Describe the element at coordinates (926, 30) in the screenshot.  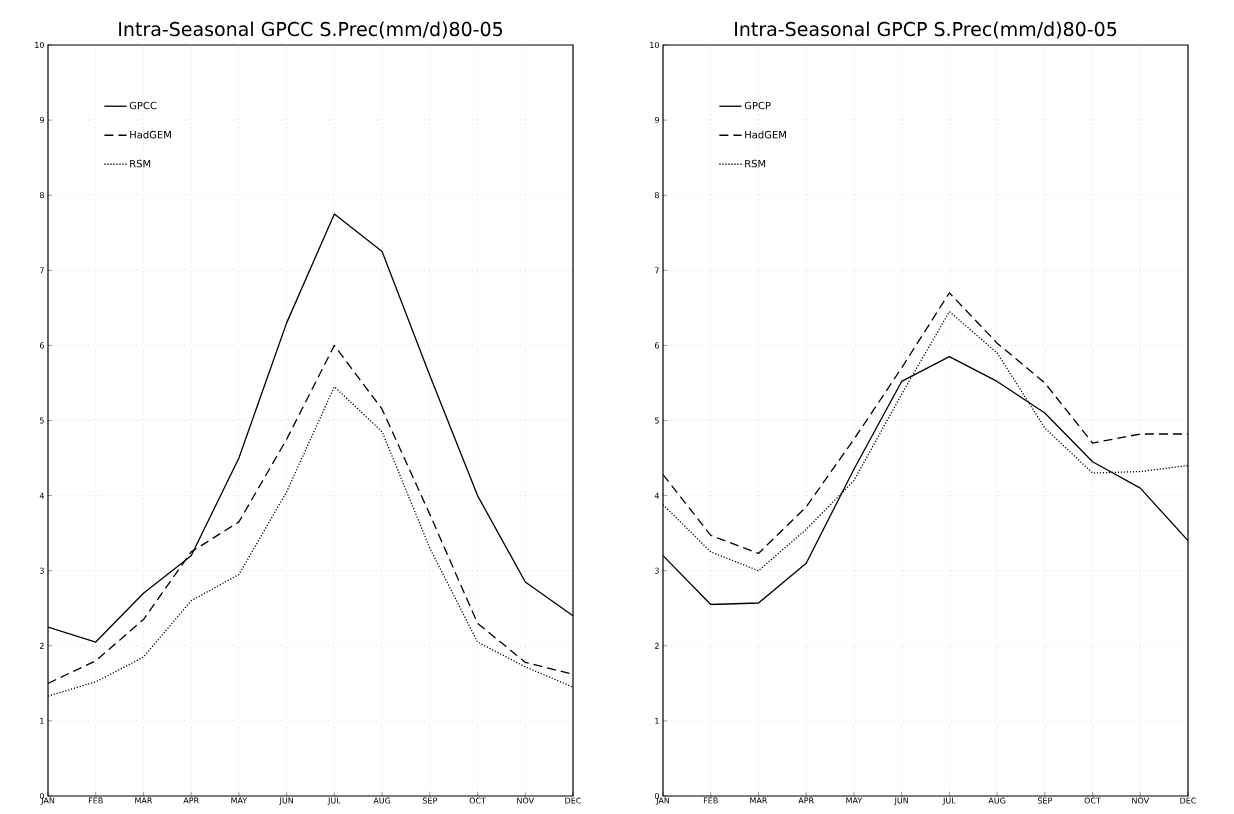
I see `chart-title: Intra-Seasonal GPCP S.Prec(mm/d)80-05` at that location.